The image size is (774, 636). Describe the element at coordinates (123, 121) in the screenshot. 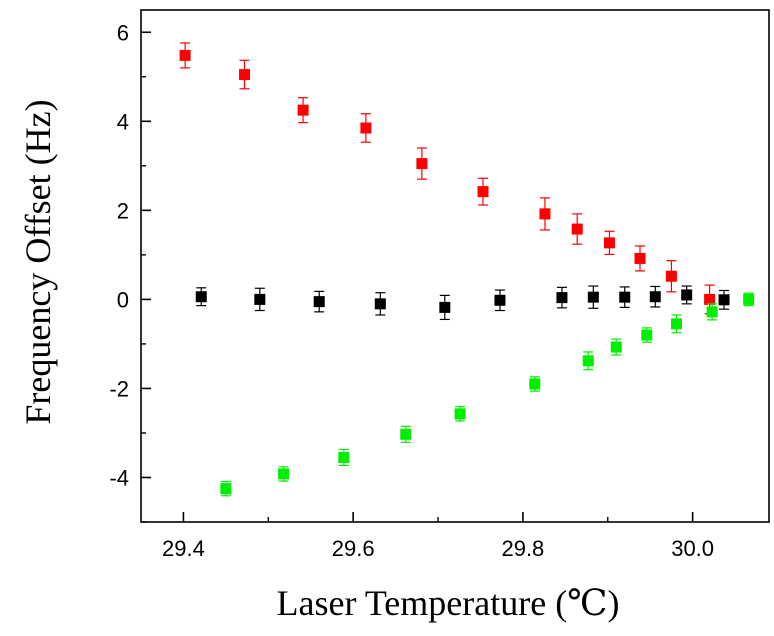

I see `y-tick-label: 4` at that location.